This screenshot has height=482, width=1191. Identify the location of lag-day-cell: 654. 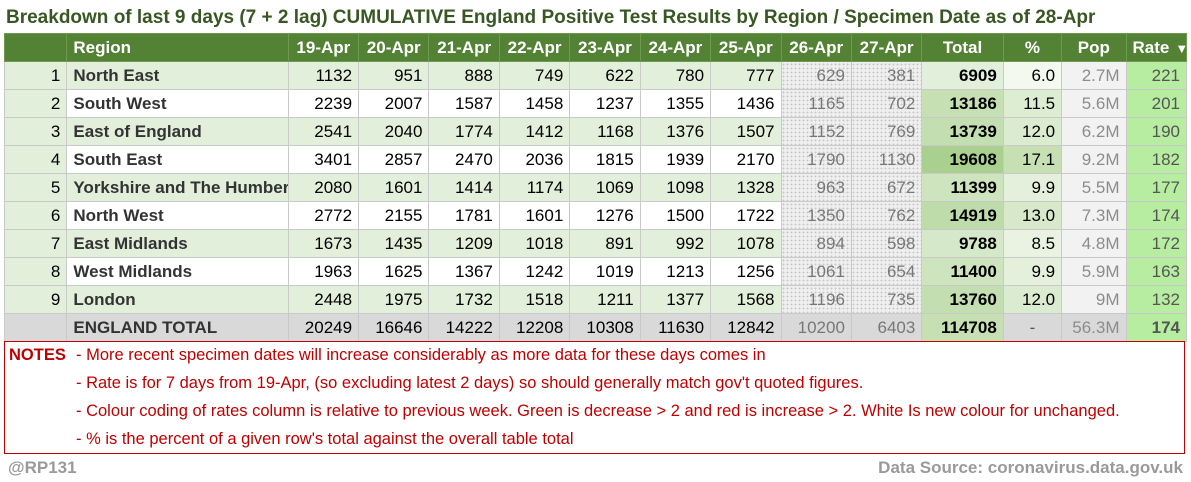
(886, 271).